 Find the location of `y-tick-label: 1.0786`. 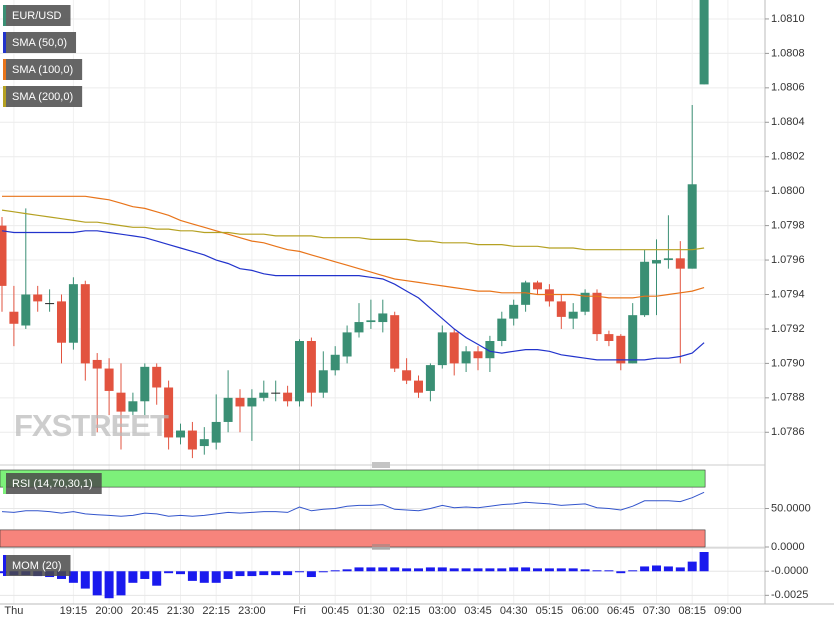

y-tick-label: 1.0786 is located at coordinates (788, 432).